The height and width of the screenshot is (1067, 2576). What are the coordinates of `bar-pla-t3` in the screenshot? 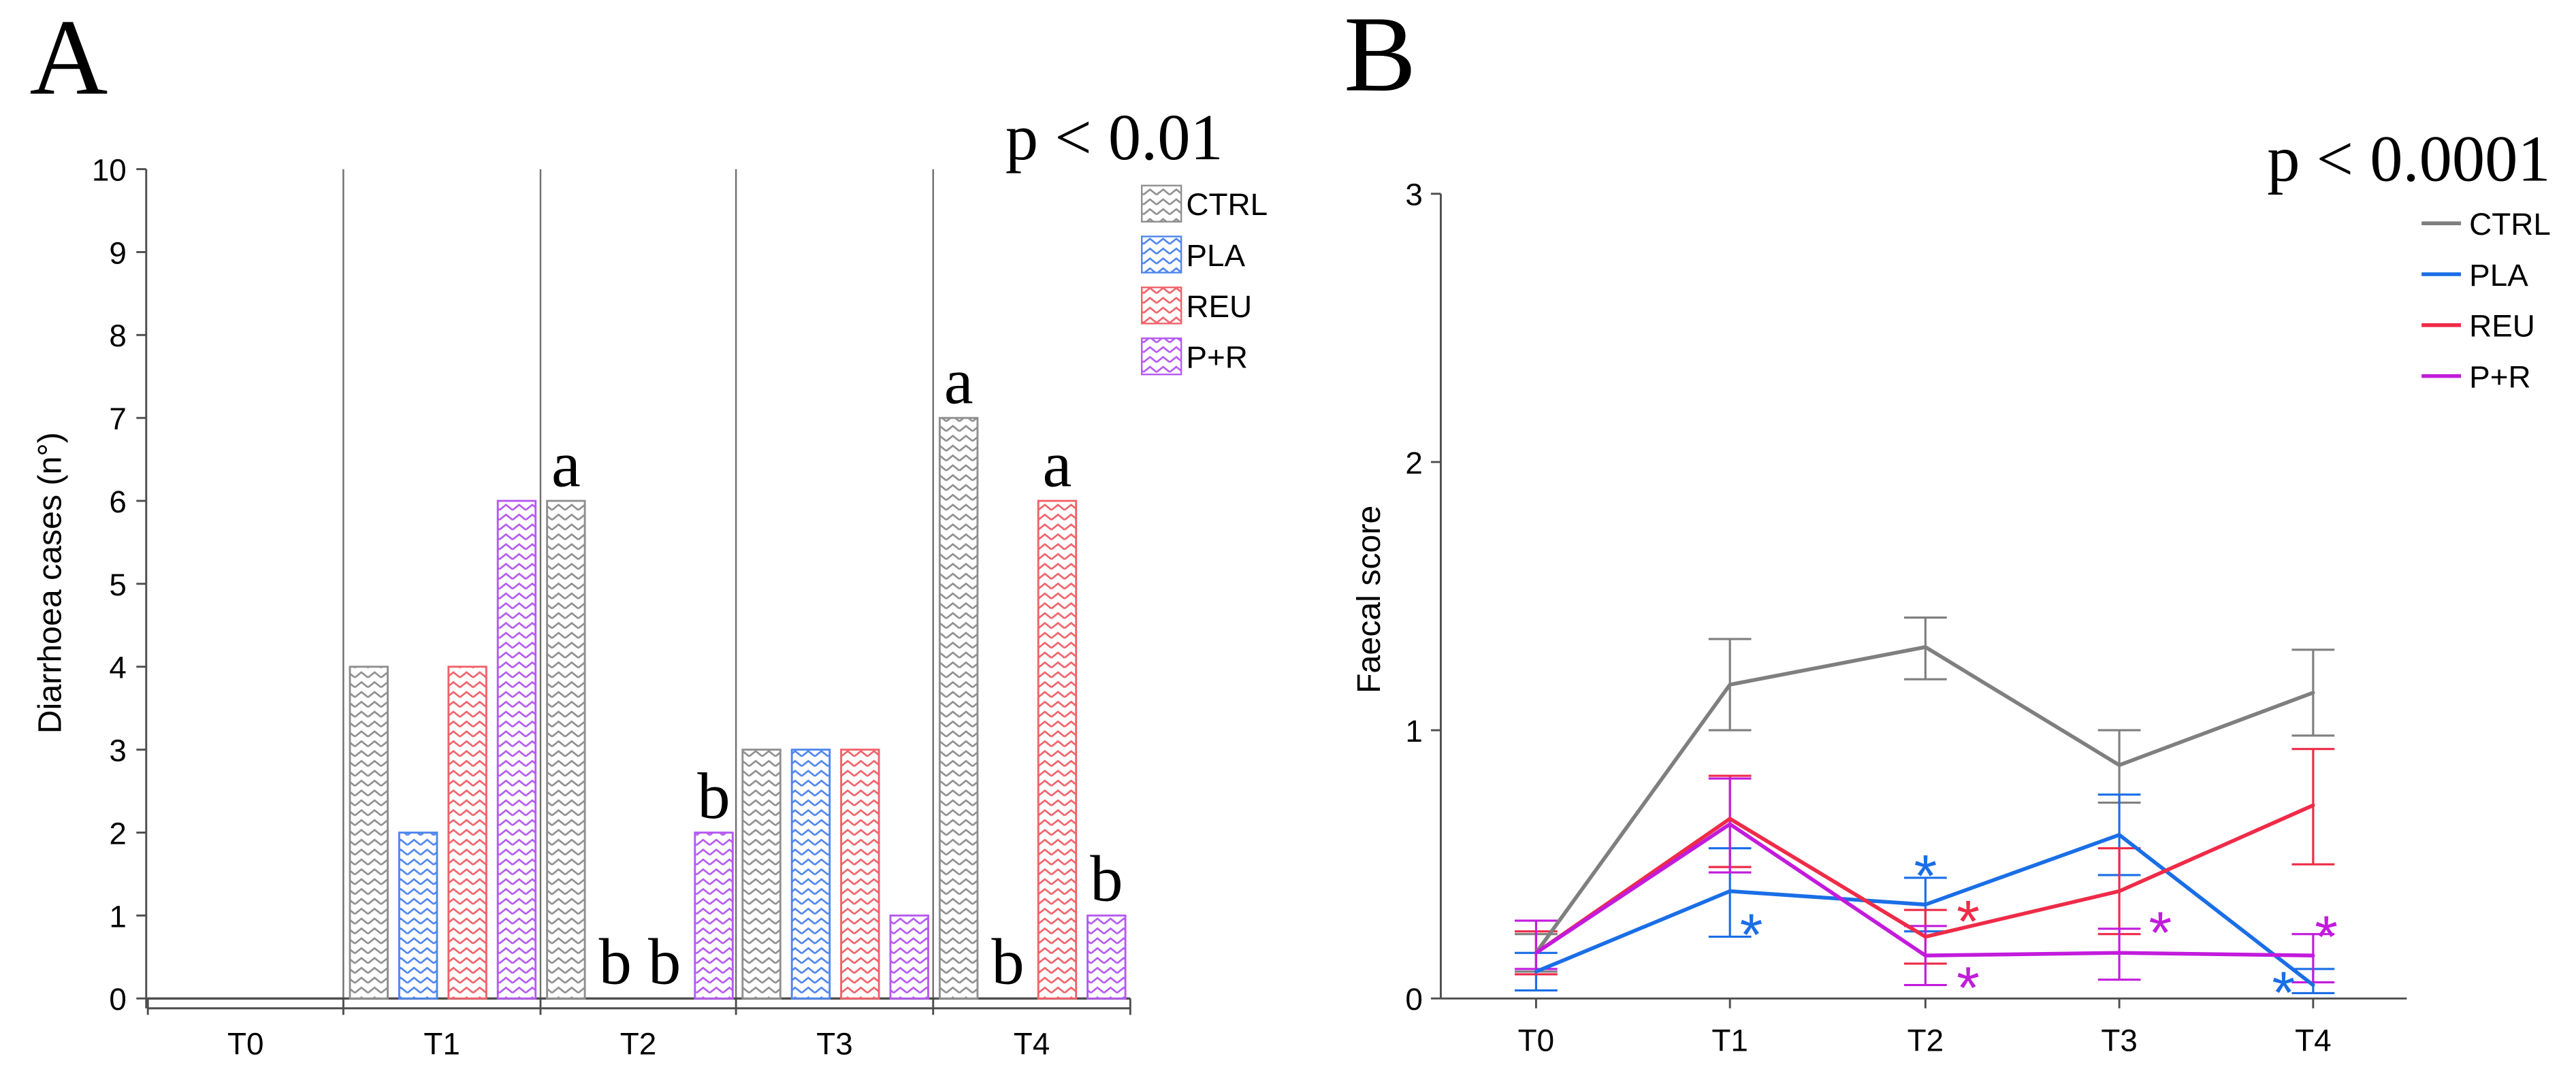 It's located at (811, 875).